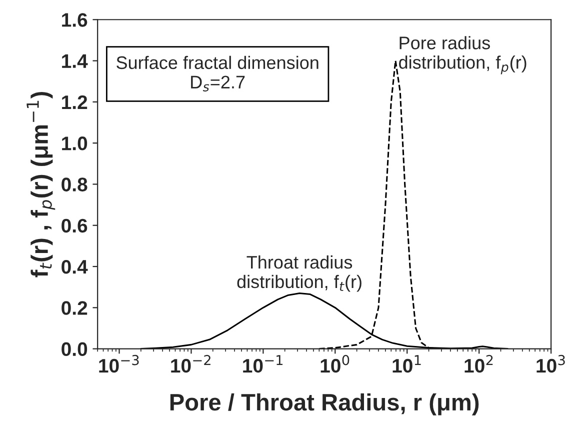 Image resolution: width=574 pixels, height=436 pixels. What do you see at coordinates (190, 363) in the screenshot?
I see `x-tick-label: 10$^{−2}$` at bounding box center [190, 363].